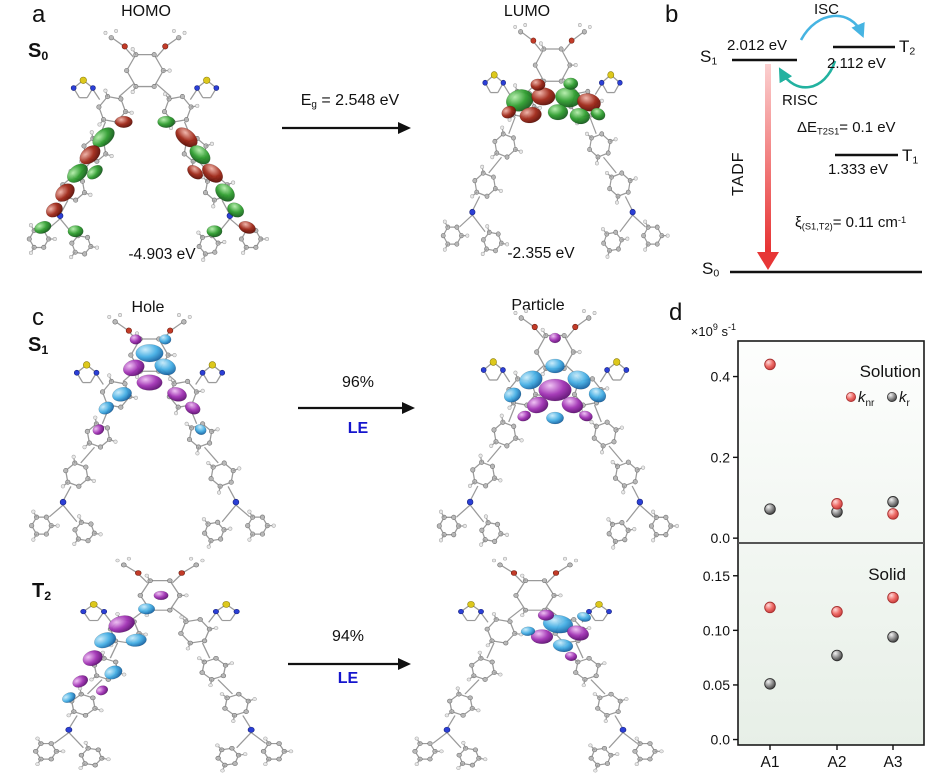  Describe the element at coordinates (39, 14) in the screenshot. I see `panel-a-label: a` at that location.